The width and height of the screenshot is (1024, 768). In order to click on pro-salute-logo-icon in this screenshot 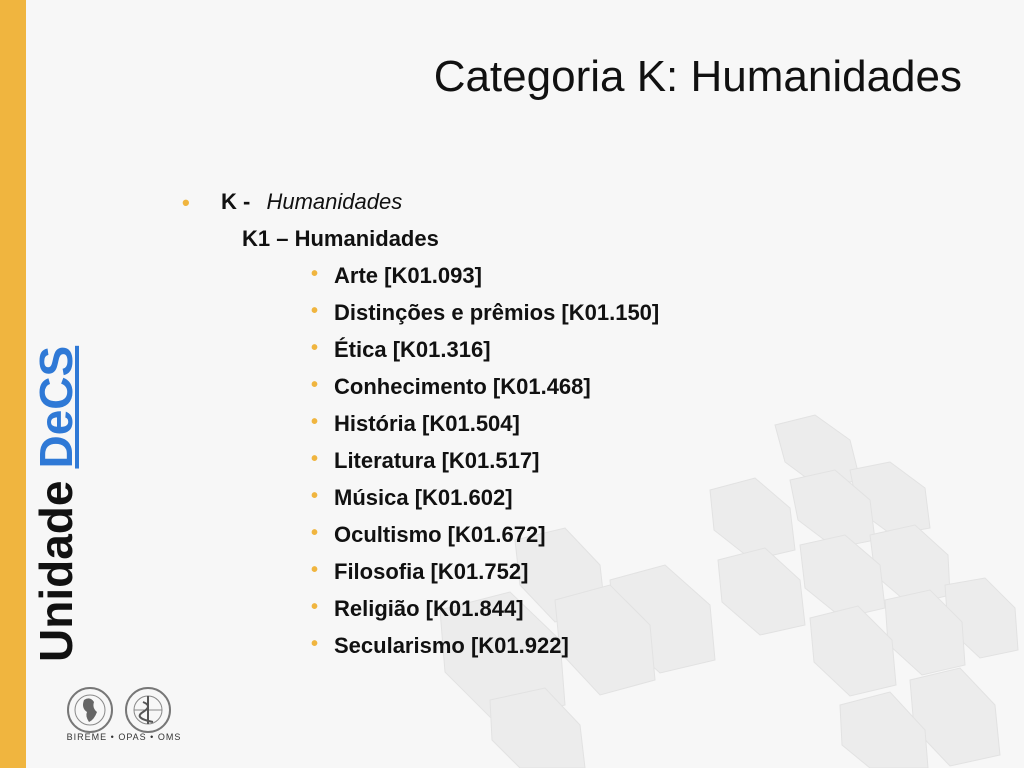, I will do `click(90, 710)`.